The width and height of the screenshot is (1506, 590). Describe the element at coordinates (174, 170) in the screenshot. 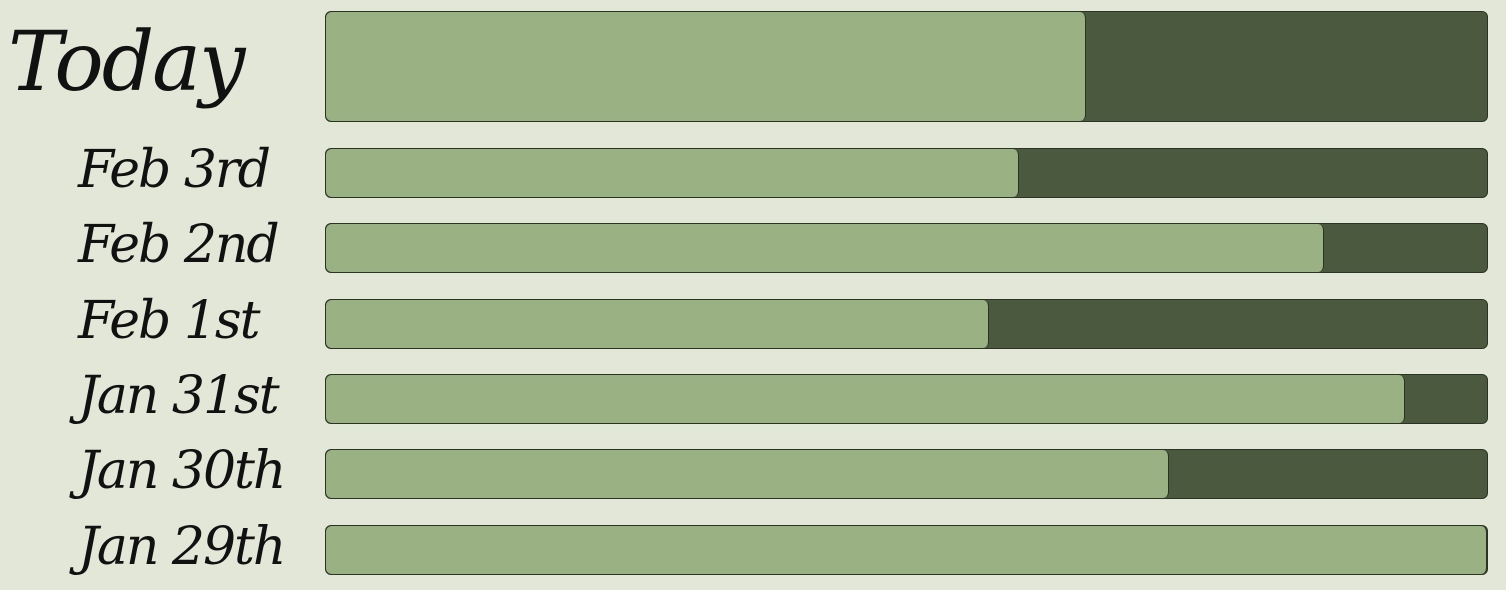

I see `day-label: Feb 3rd` at that location.